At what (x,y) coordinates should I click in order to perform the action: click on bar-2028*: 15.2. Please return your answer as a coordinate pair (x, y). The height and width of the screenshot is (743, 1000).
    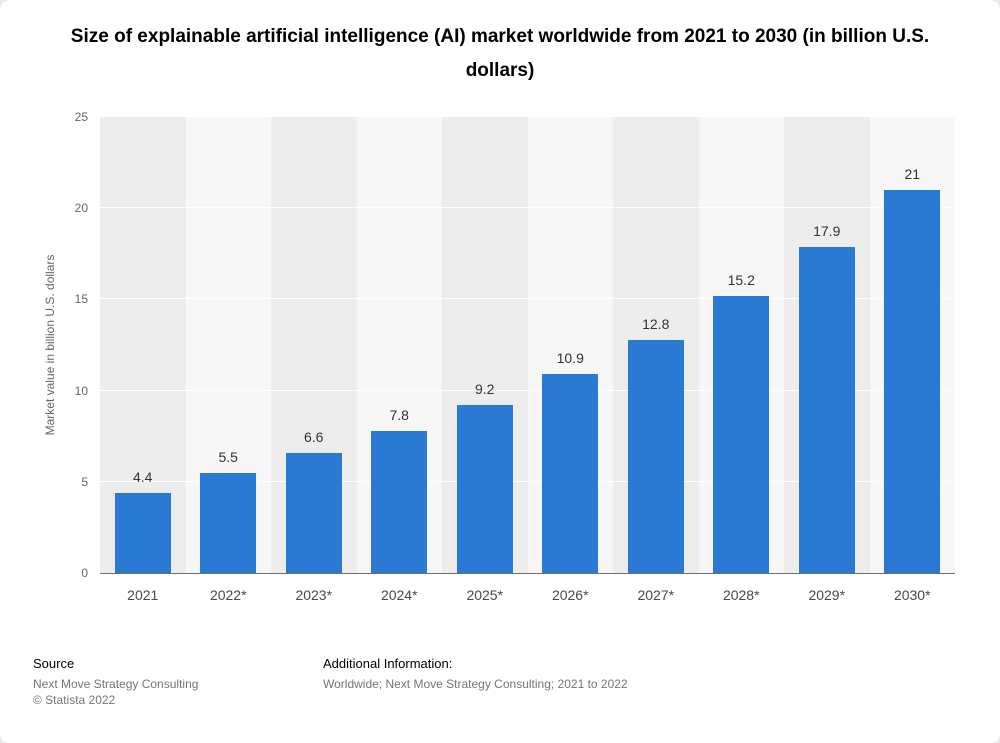
    Looking at the image, I should click on (741, 422).